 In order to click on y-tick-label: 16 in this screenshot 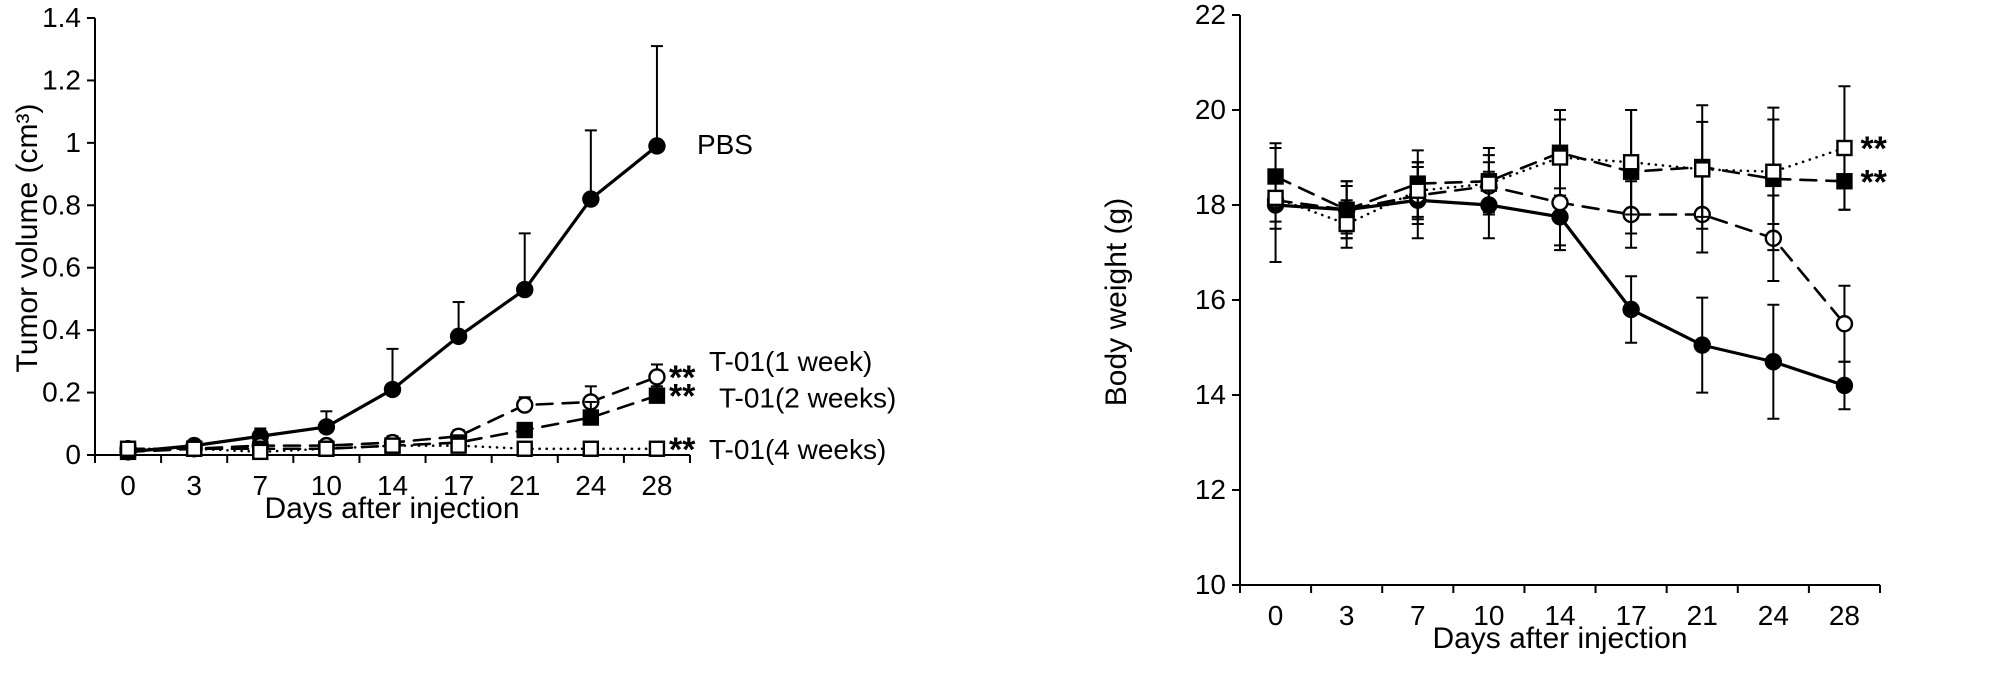, I will do `click(1210, 299)`.